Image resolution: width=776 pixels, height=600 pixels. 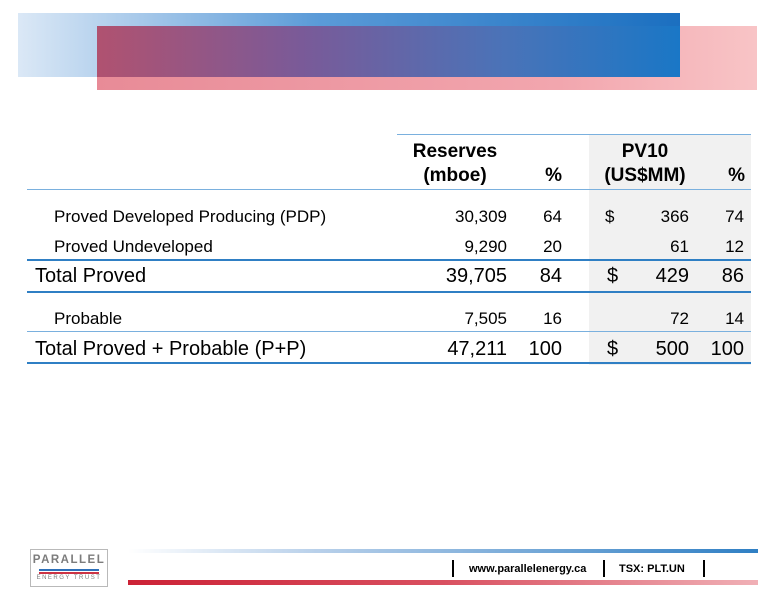 I want to click on footer-ticker: TSX: PLT.UN, so click(x=652, y=569).